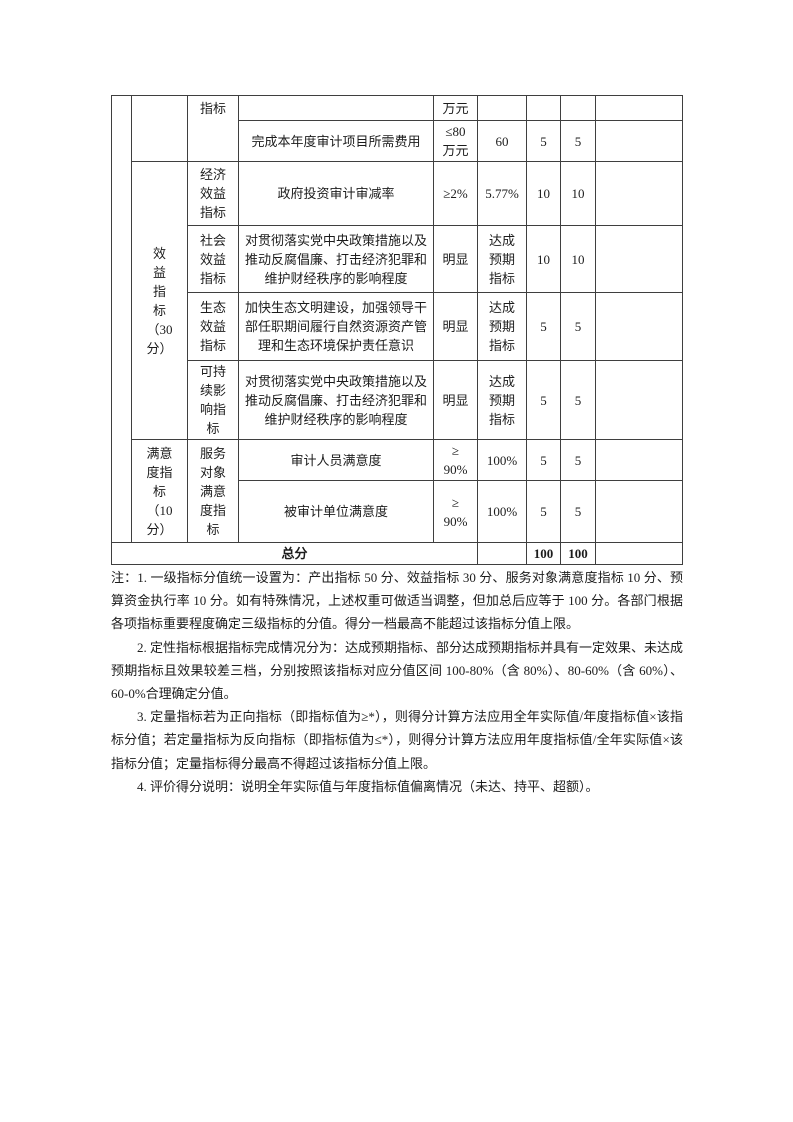 Image resolution: width=793 pixels, height=1122 pixels. I want to click on actual-value-cell: 60, so click(502, 141).